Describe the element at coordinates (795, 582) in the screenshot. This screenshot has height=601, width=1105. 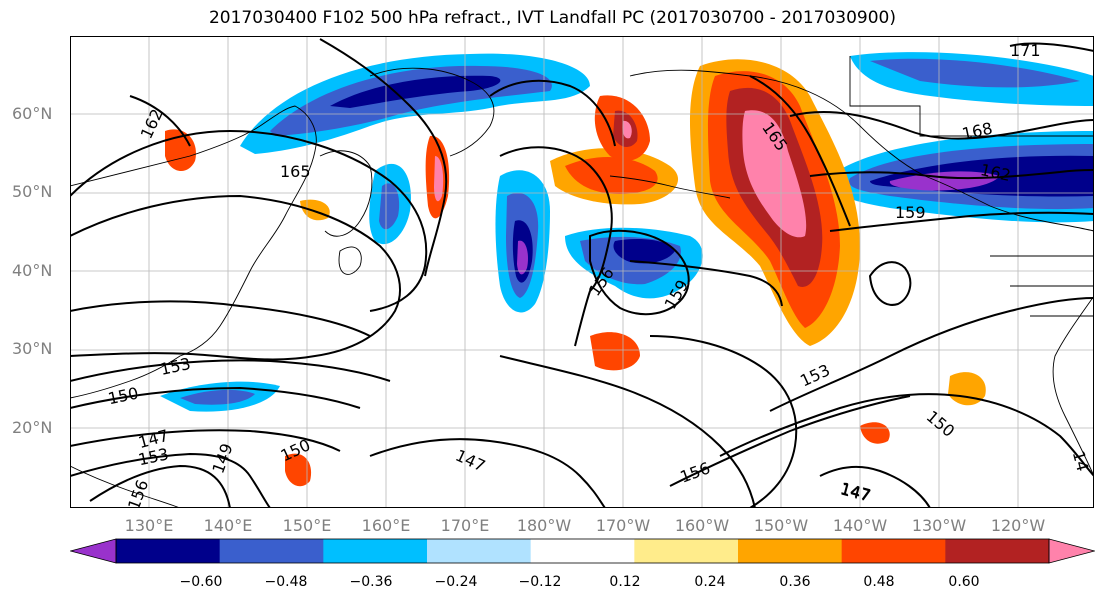
I see `colorbar-tick-label: 0.36` at that location.